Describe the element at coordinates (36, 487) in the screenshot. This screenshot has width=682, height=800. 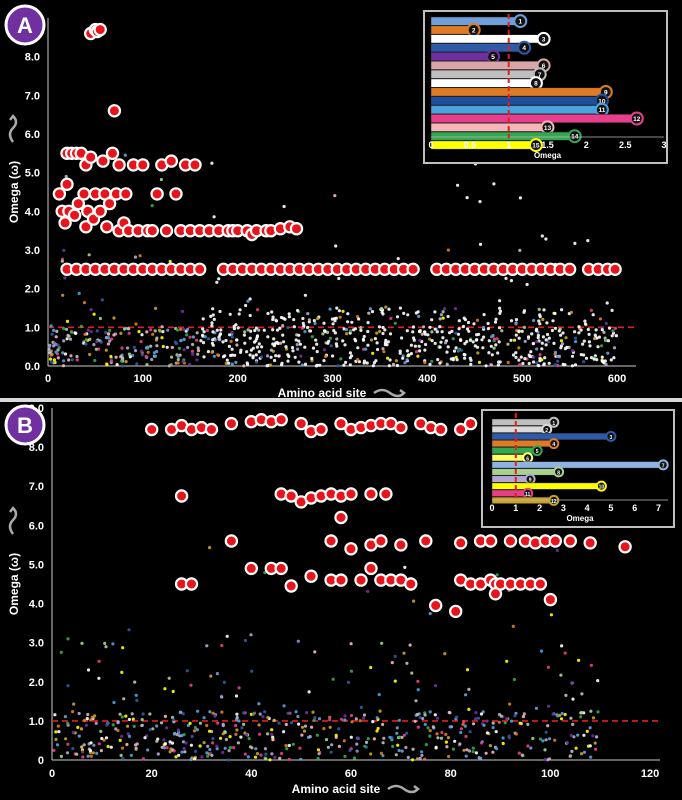
I see `y-tick-label: 7.0` at that location.